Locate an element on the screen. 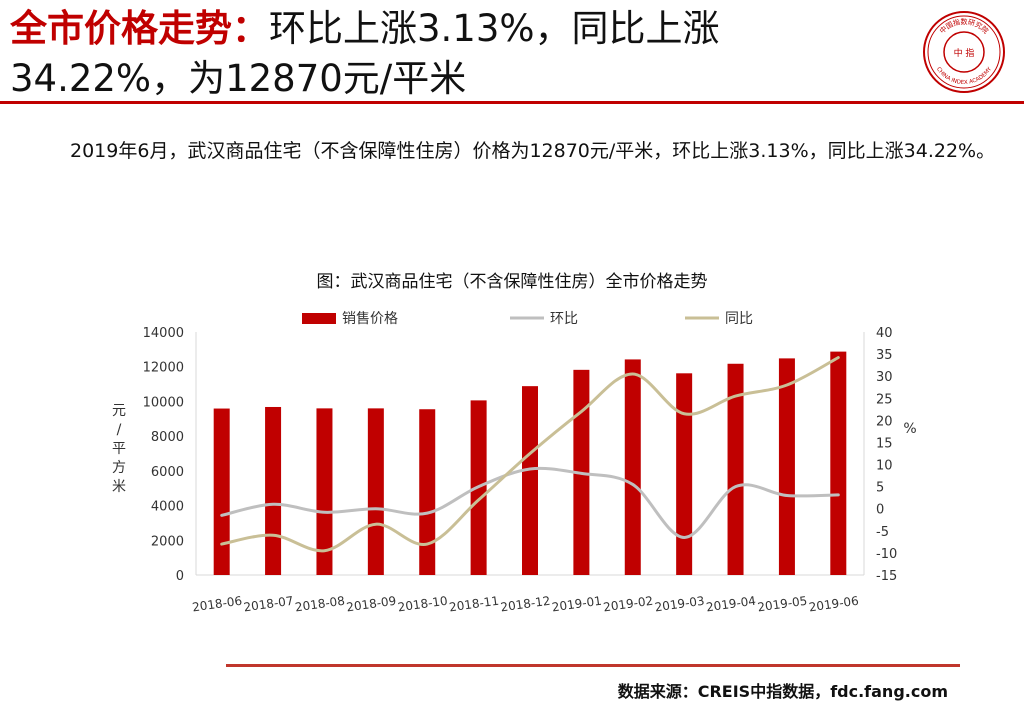  svg-text: CHINA INDEX ACADEMY is located at coordinates (964, 76).